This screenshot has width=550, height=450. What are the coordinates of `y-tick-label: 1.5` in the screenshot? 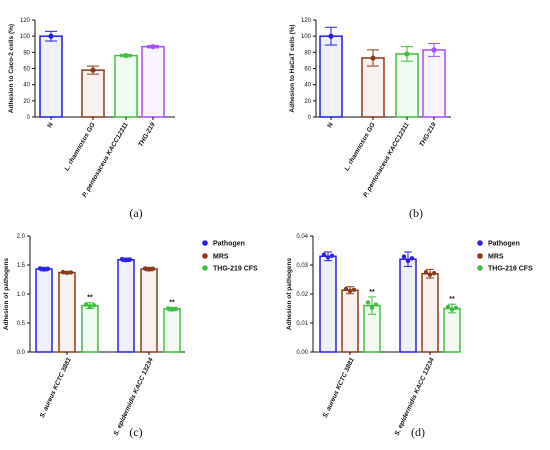 It's located at (21, 266).